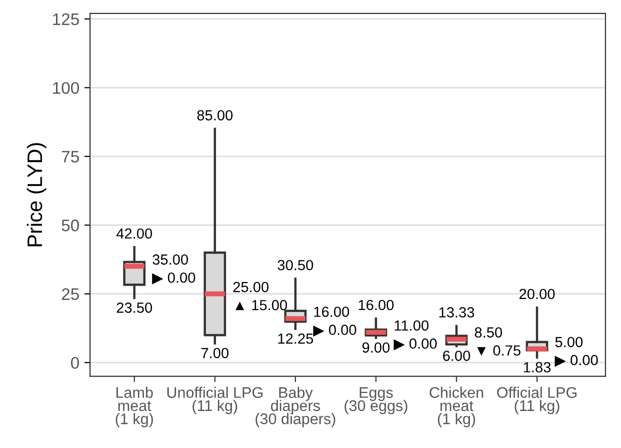 Image resolution: width=621 pixels, height=448 pixels. What do you see at coordinates (456, 355) in the screenshot?
I see `annotation: 6.00` at bounding box center [456, 355].